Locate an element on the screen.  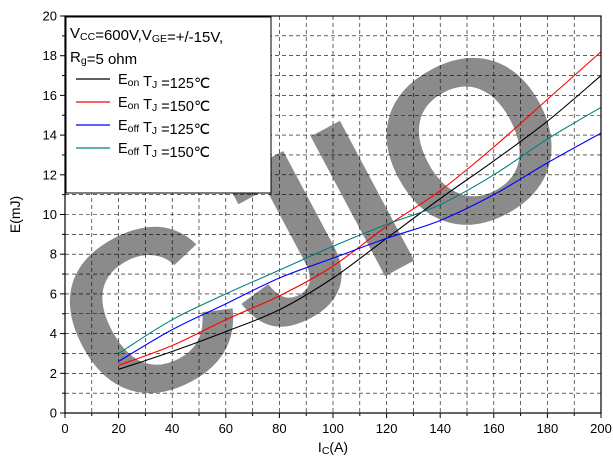
legend-item: Eon TJ =125℃ is located at coordinates (143, 82).